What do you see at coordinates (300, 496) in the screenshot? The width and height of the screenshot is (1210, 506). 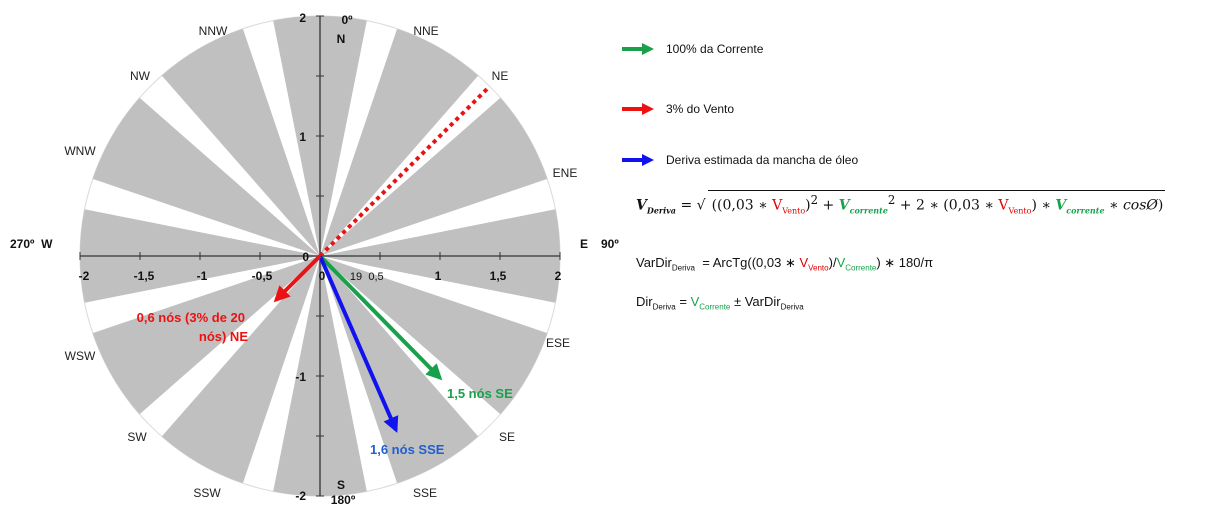 I see `y-tick-label: -2` at bounding box center [300, 496].